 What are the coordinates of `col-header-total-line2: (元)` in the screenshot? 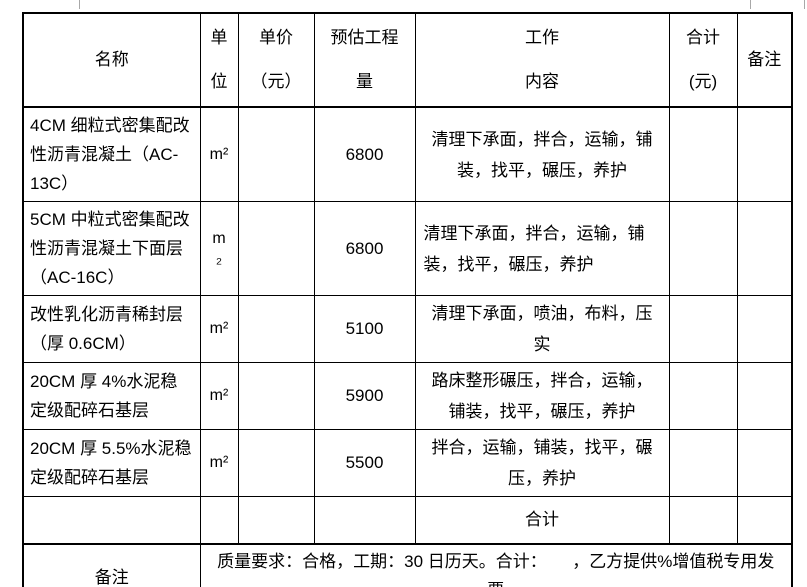 It's located at (703, 81).